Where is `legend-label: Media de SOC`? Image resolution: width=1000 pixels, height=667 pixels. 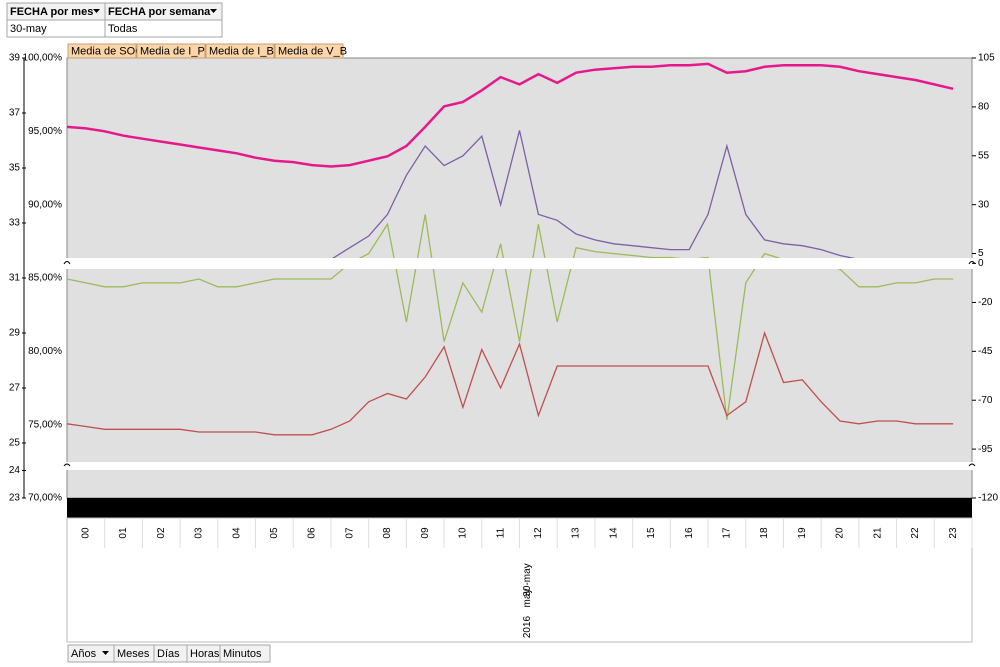
legend-label: Media de SOC is located at coordinates (107, 51).